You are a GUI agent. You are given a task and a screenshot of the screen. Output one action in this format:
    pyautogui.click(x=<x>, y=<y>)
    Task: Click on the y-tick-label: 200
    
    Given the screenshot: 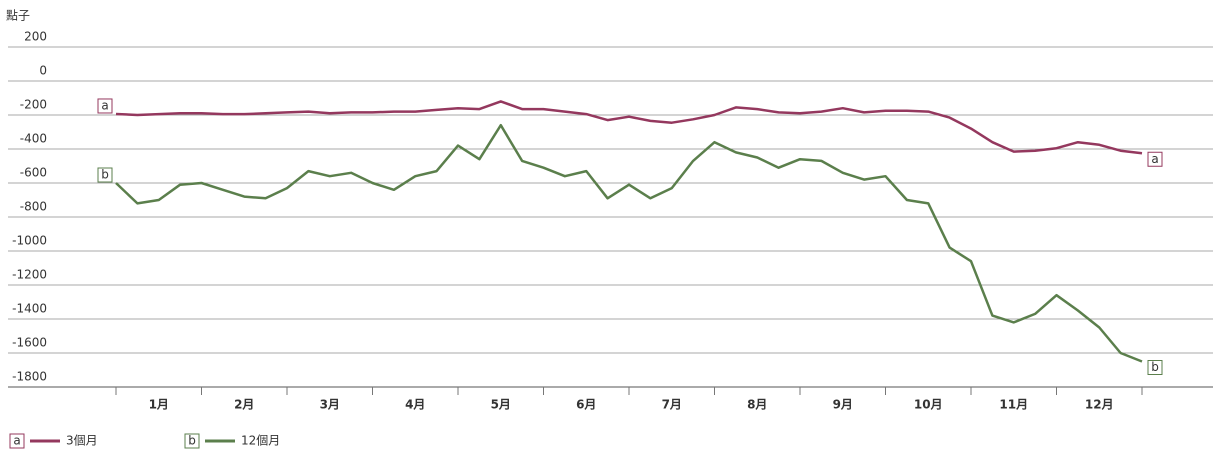 What is the action you would take?
    pyautogui.click(x=35, y=37)
    